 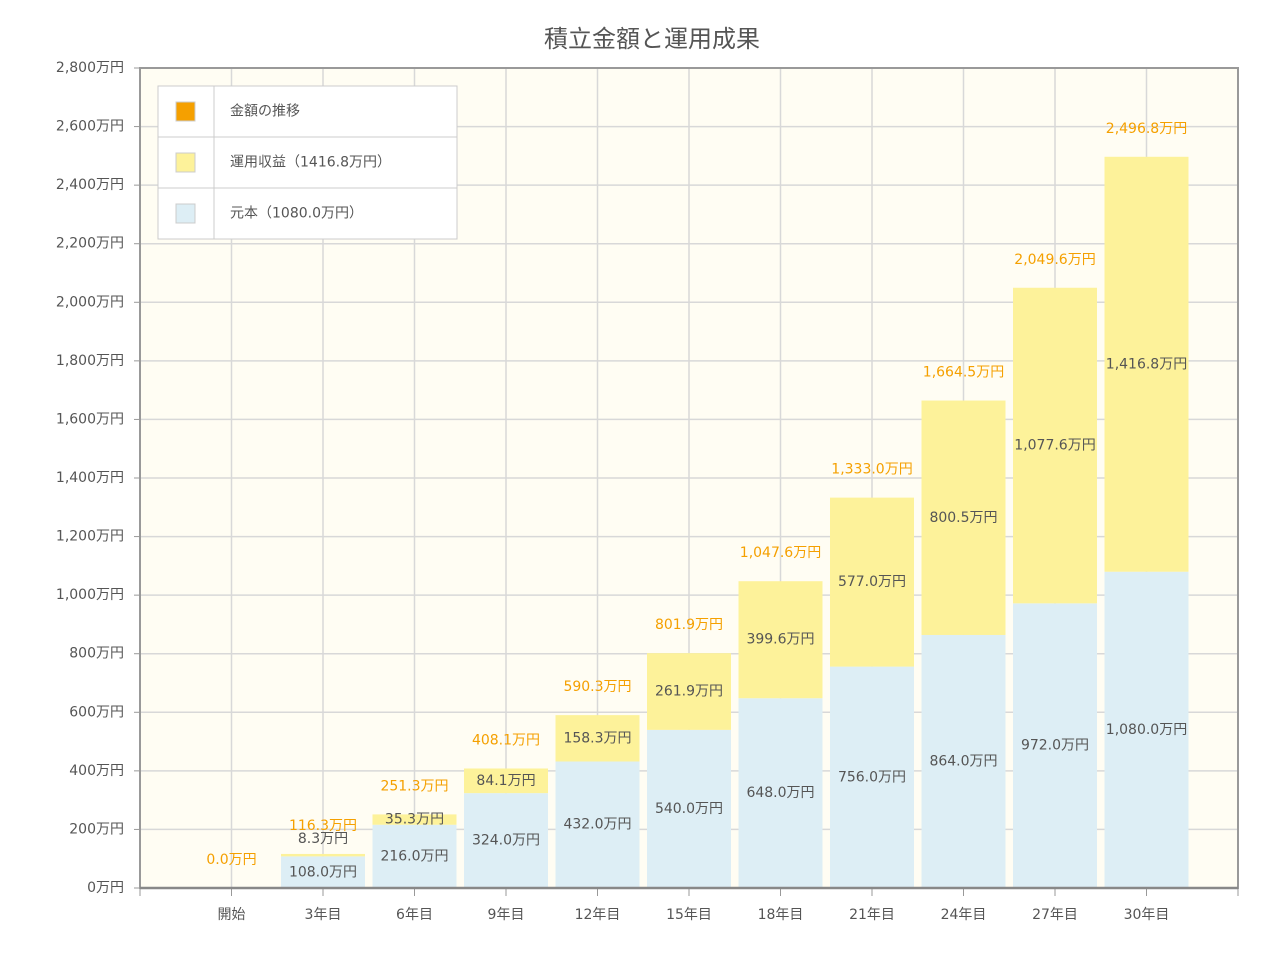 I want to click on x-tick-label: 開始, so click(x=232, y=915).